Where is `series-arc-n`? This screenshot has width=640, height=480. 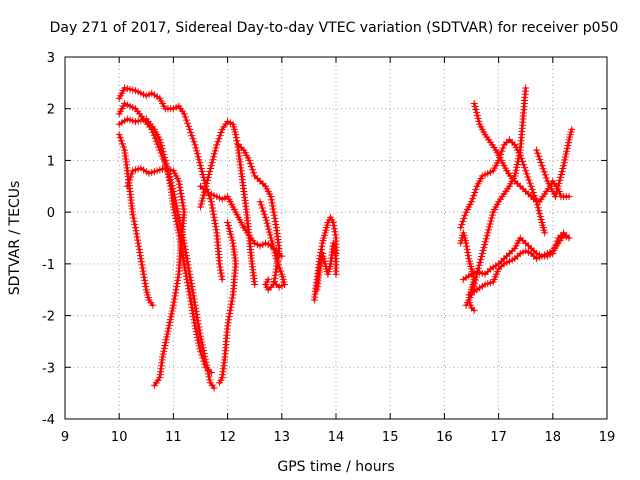
series-arc-n is located at coordinates (503, 186).